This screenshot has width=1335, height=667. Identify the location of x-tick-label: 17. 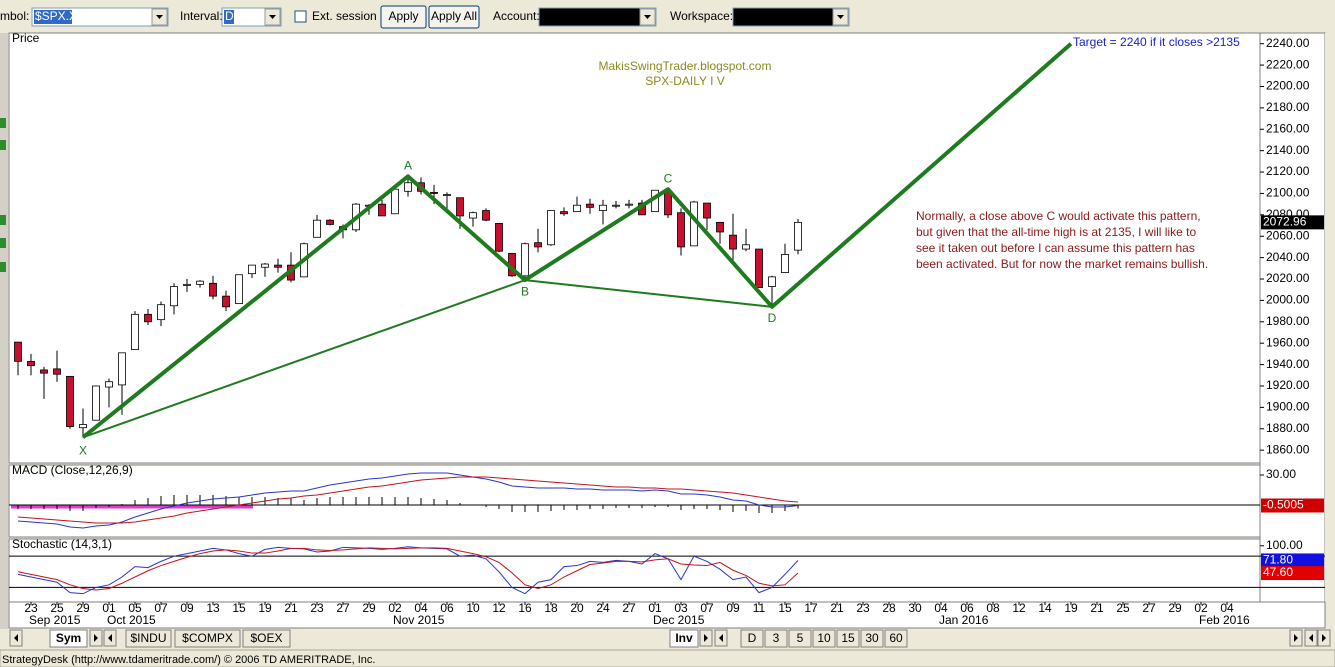
(811, 608).